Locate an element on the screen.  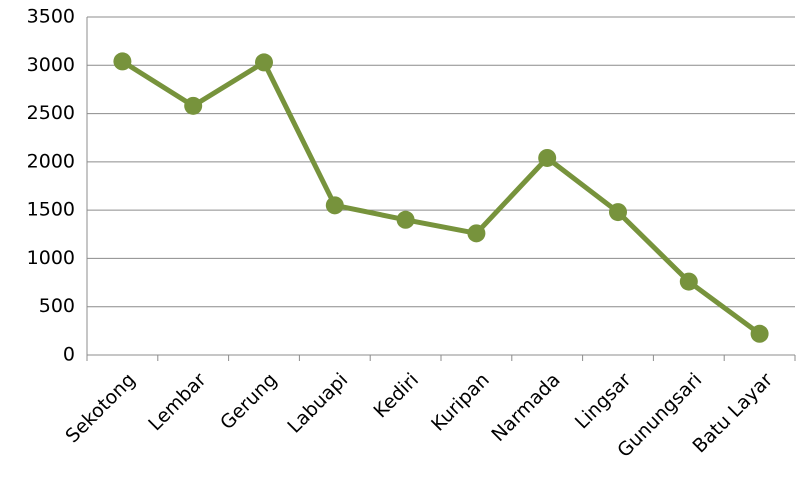
x-tick-label: Sekotong is located at coordinates (100, 408).